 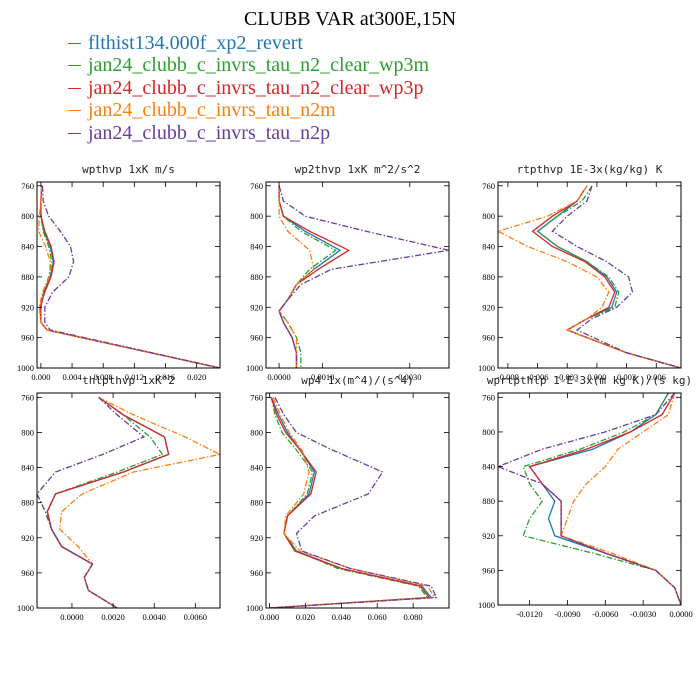 What do you see at coordinates (212, 110) in the screenshot?
I see `legend-label: jan24_clubb_c_invrs_tau_n2m` at bounding box center [212, 110].